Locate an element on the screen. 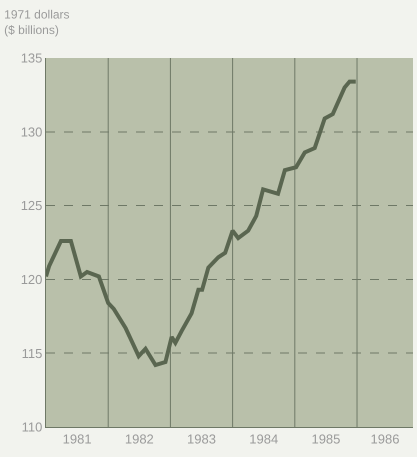 The image size is (417, 457). y-tick-label: 120 is located at coordinates (31, 279).